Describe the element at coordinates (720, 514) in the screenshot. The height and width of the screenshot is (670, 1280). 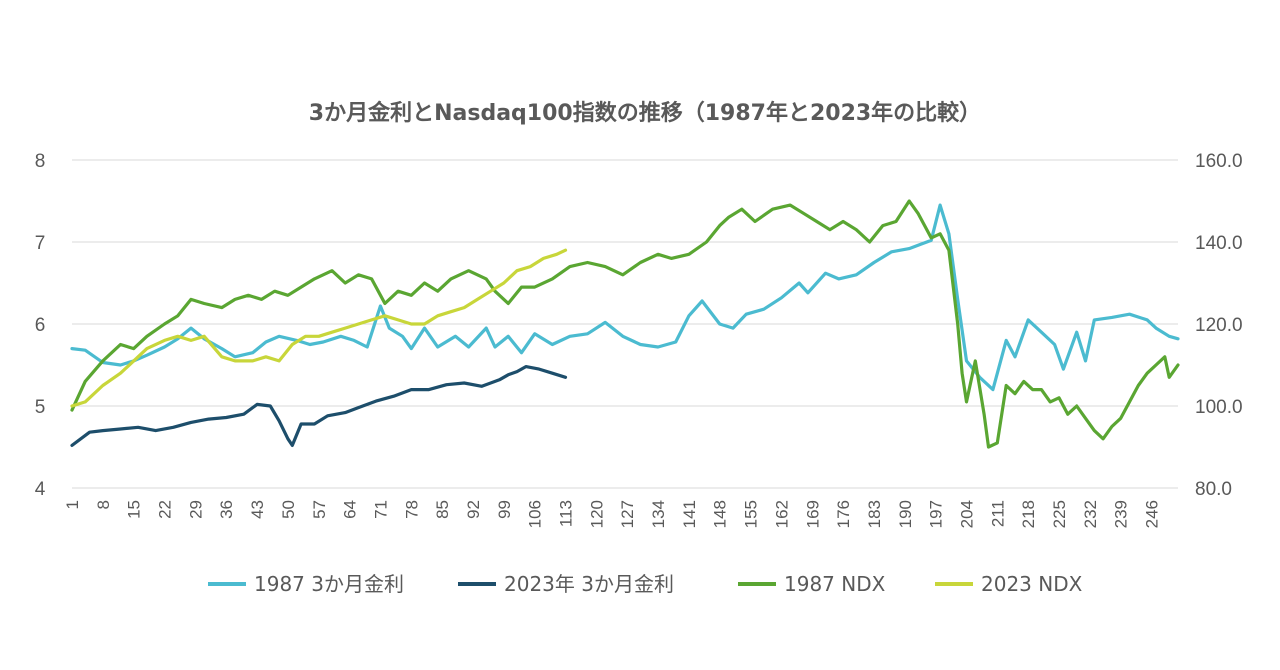
I see `x-tick-label: 148` at that location.